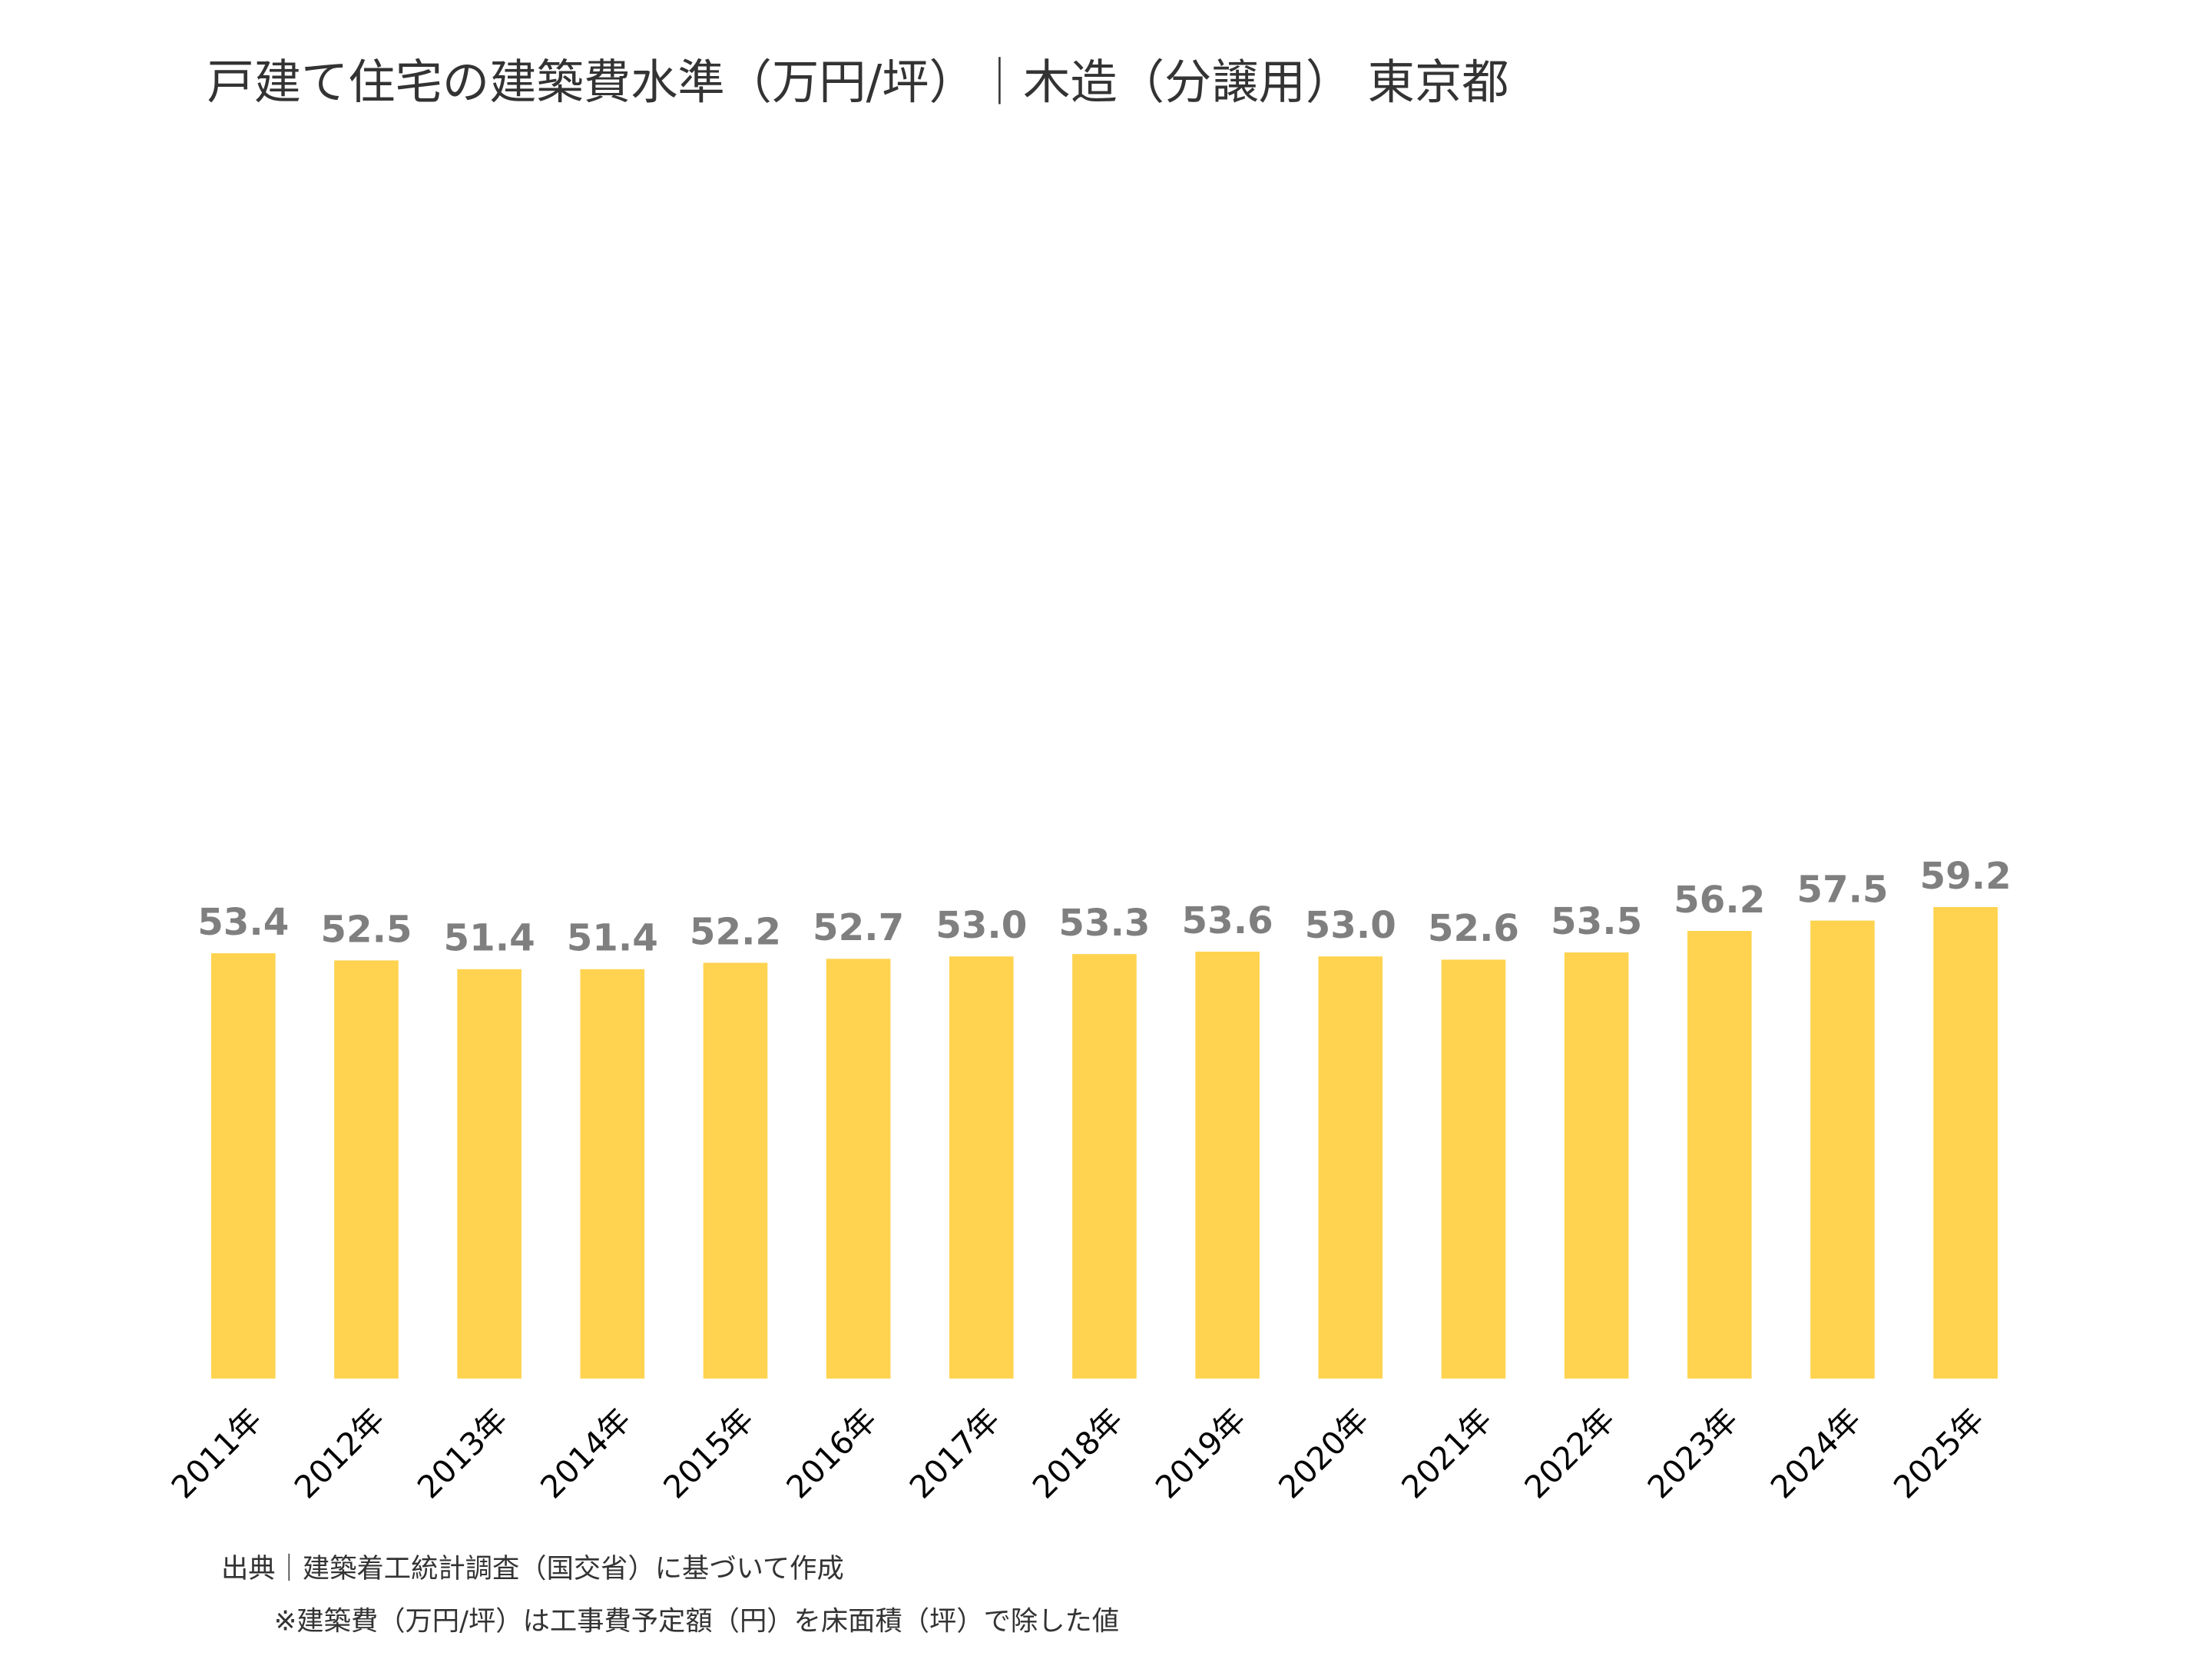  I want to click on value-label: 59.2, so click(1966, 877).